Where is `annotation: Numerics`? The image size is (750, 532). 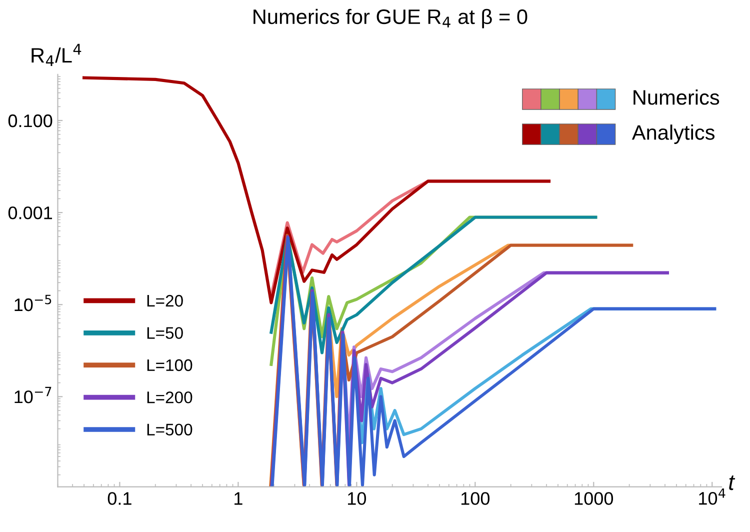
annotation: Numerics is located at coordinates (677, 97).